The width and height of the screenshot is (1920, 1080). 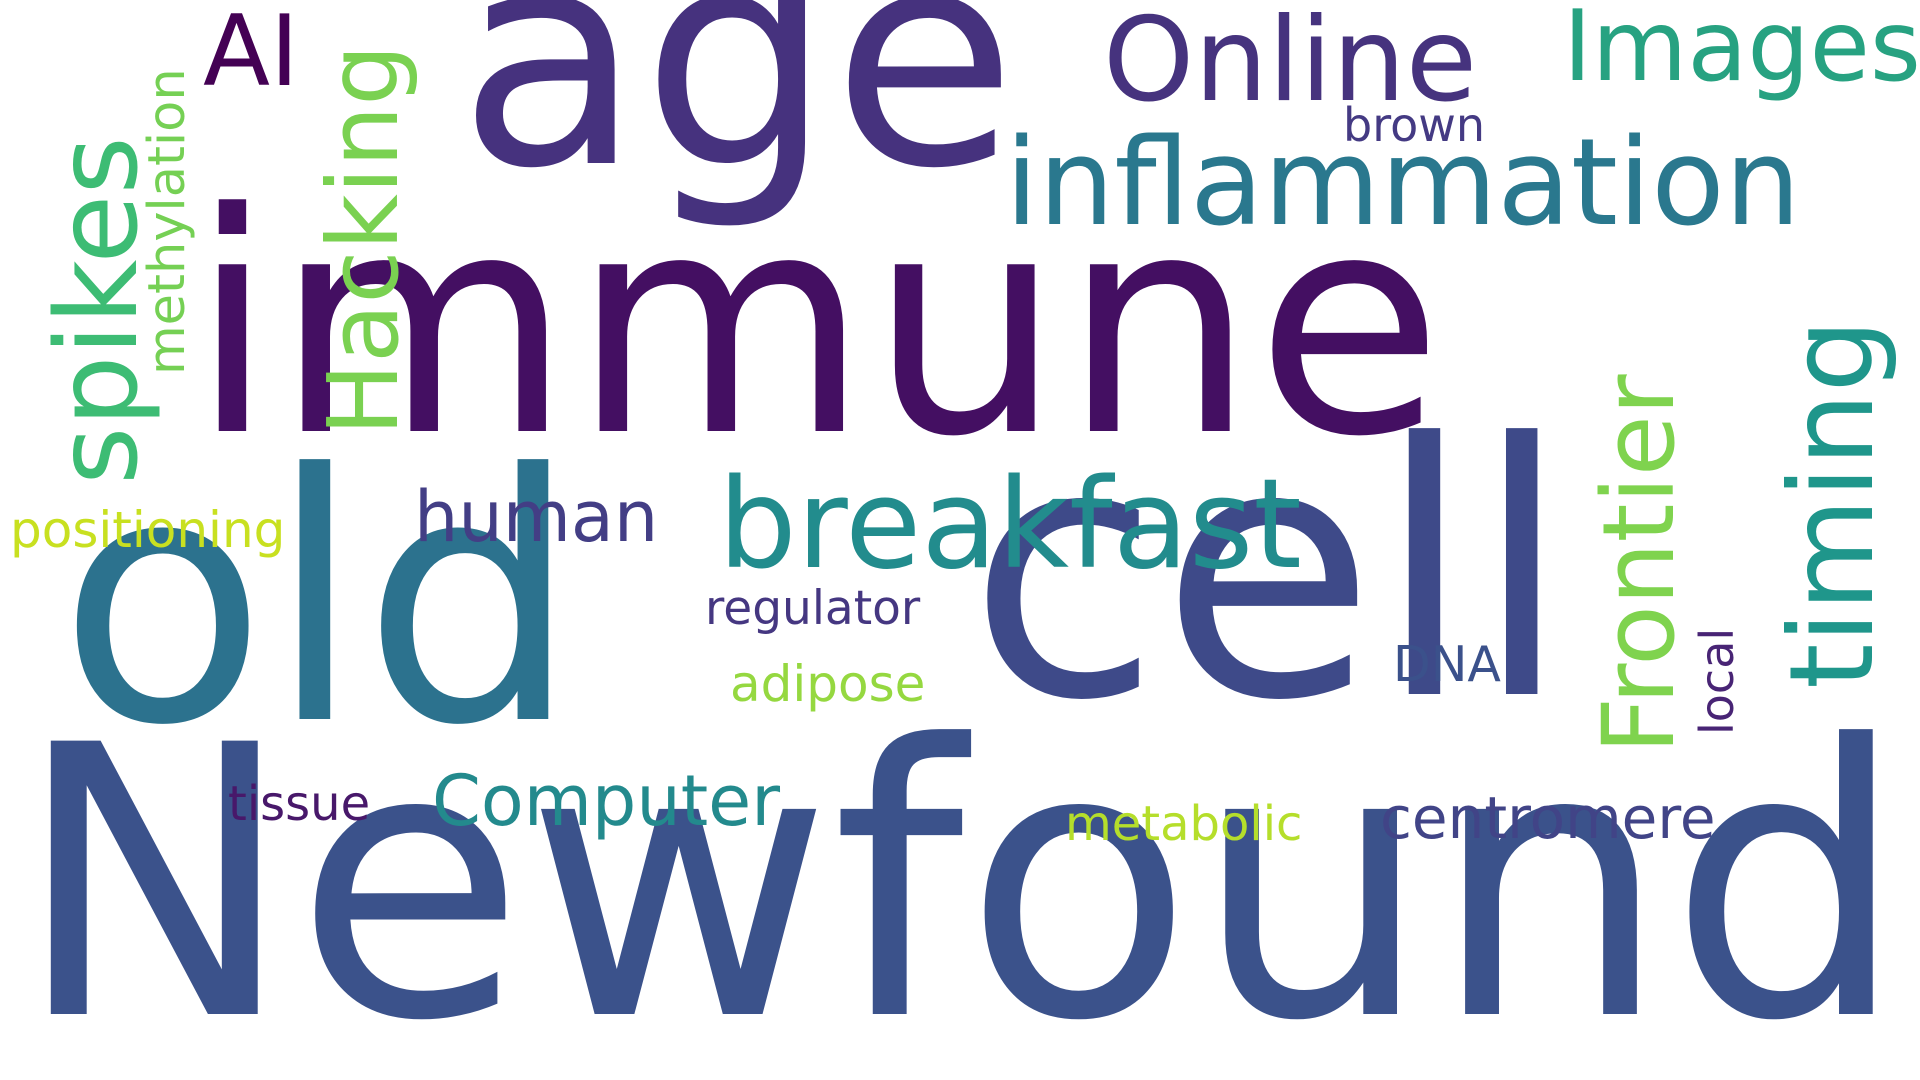 I want to click on word-computer: Computer, so click(x=606, y=801).